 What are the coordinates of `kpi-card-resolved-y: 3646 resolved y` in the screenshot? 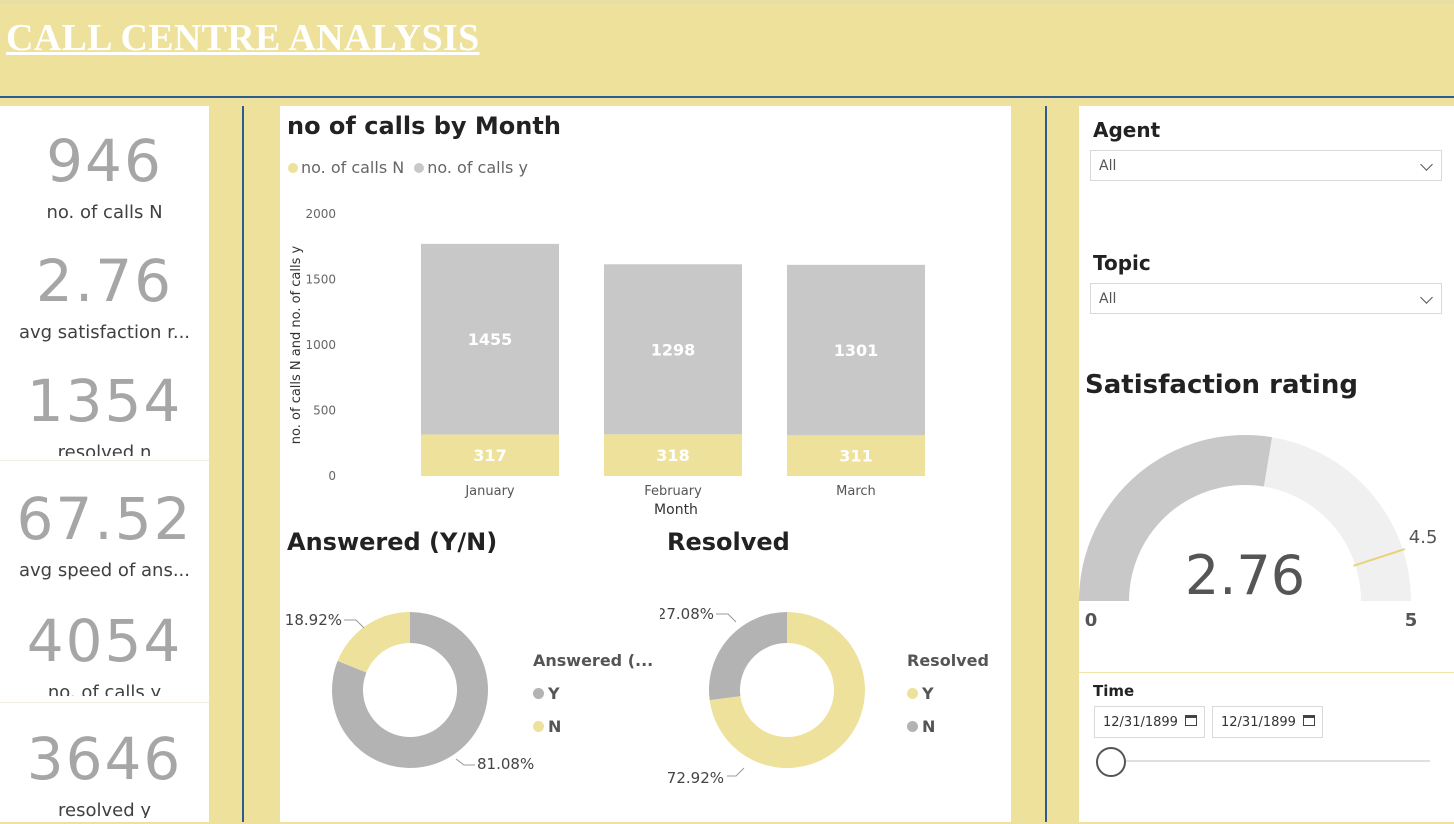 It's located at (104, 774).